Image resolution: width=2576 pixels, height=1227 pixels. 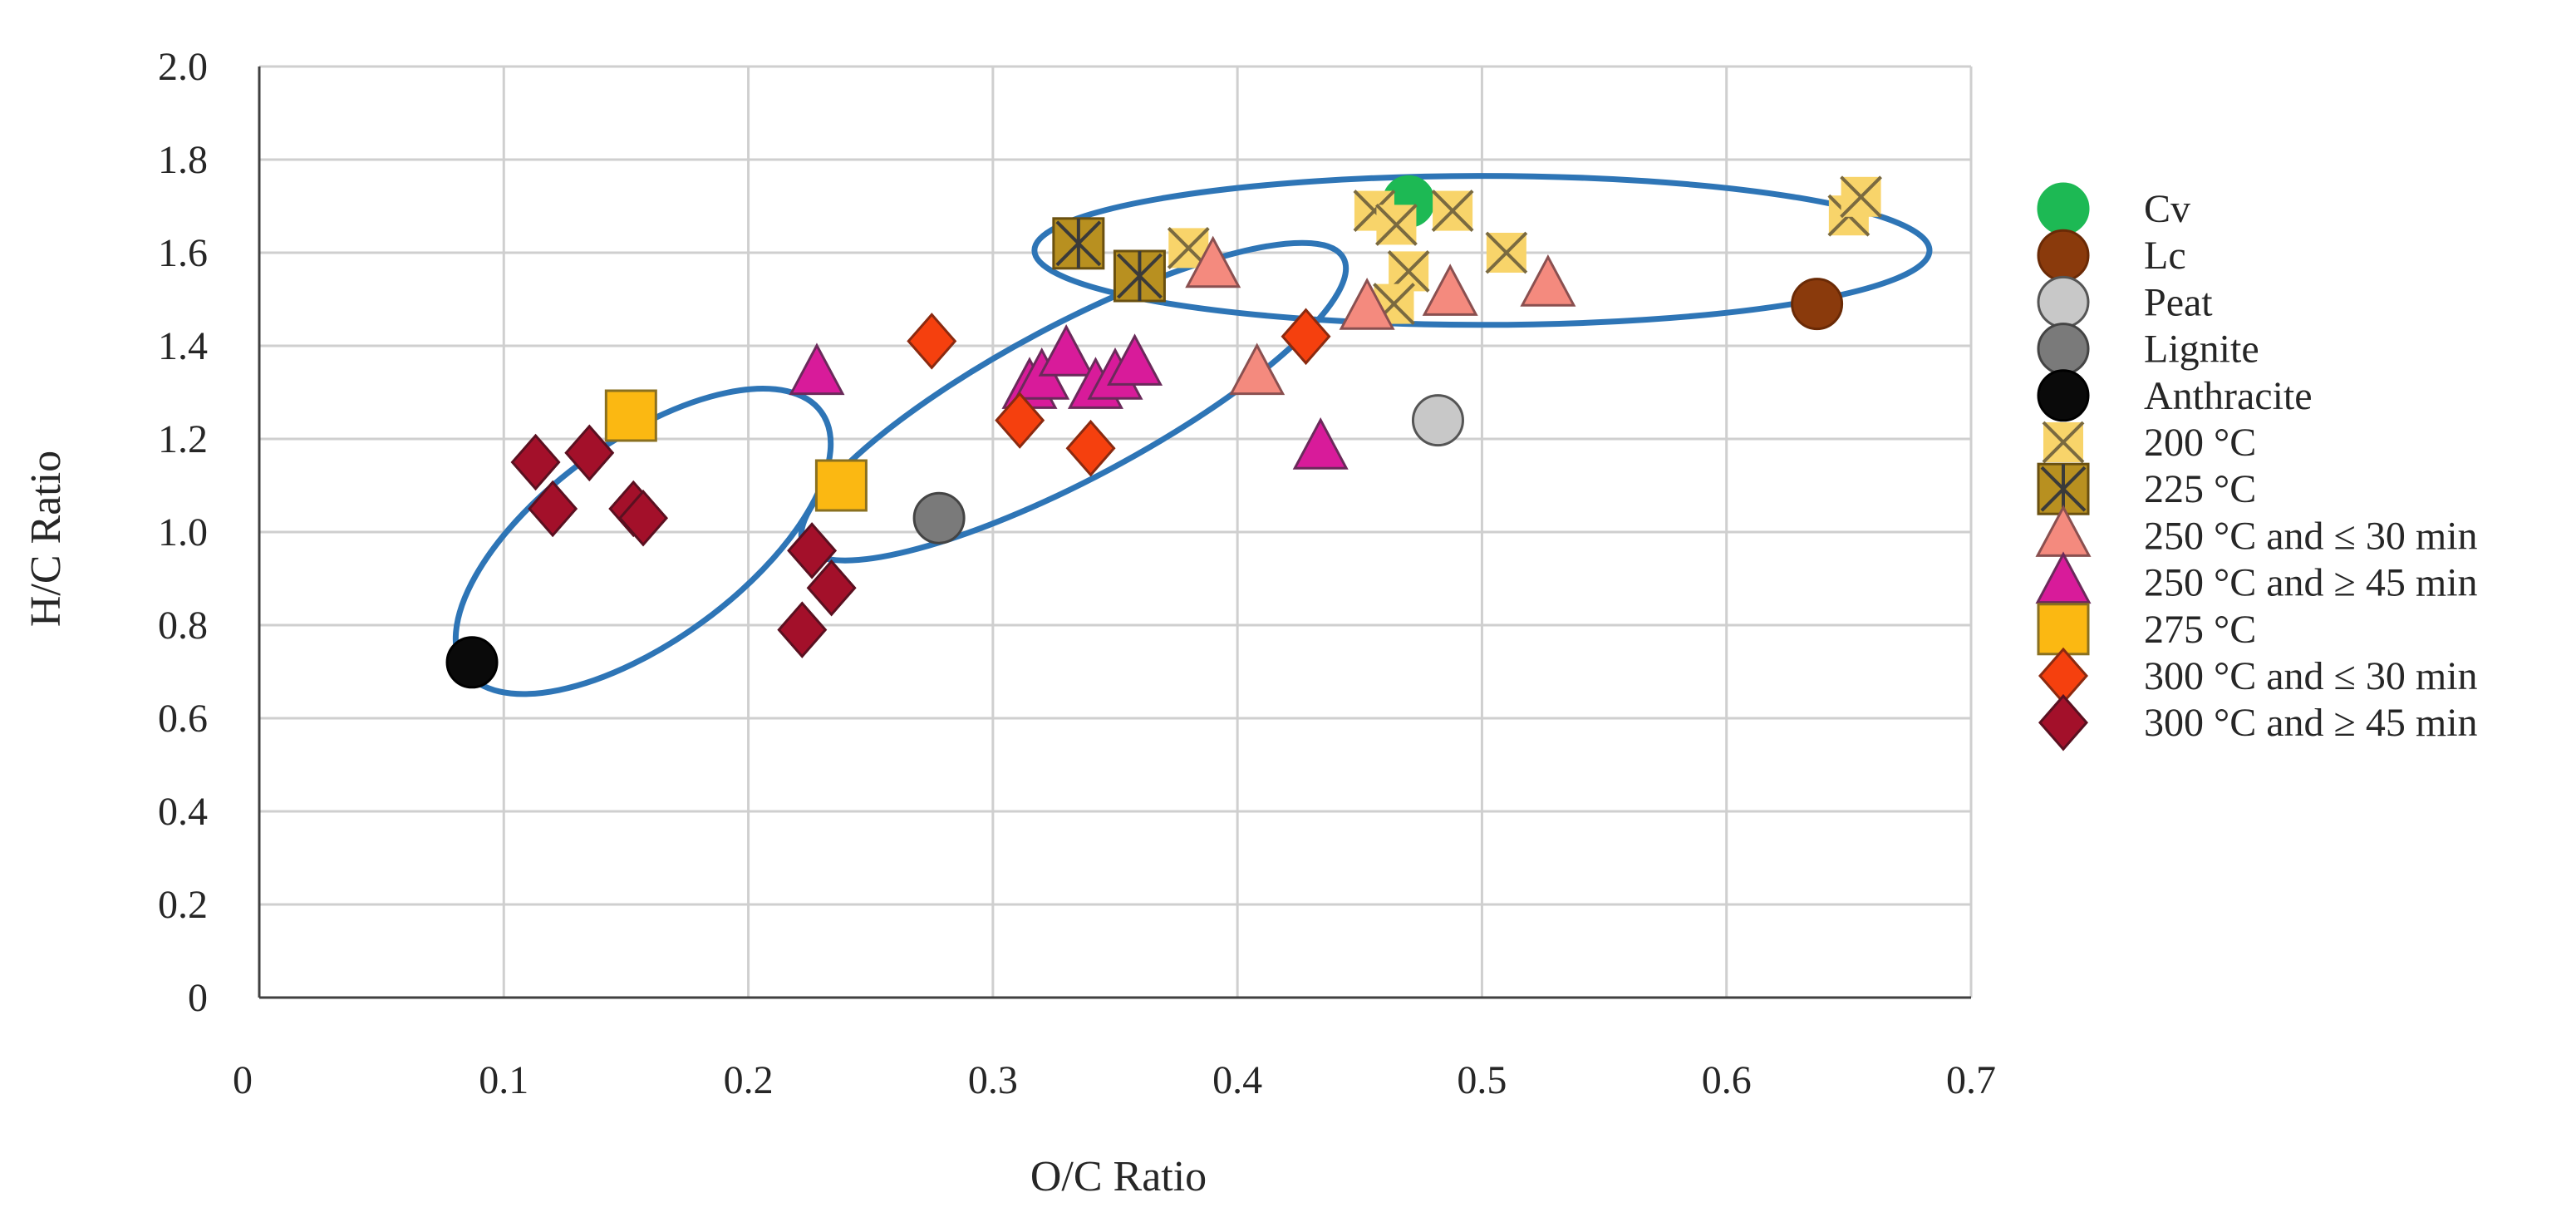 I want to click on legend-item-300-c-and-30-min: 300 °C and ≤ 30 min, so click(x=2258, y=676).